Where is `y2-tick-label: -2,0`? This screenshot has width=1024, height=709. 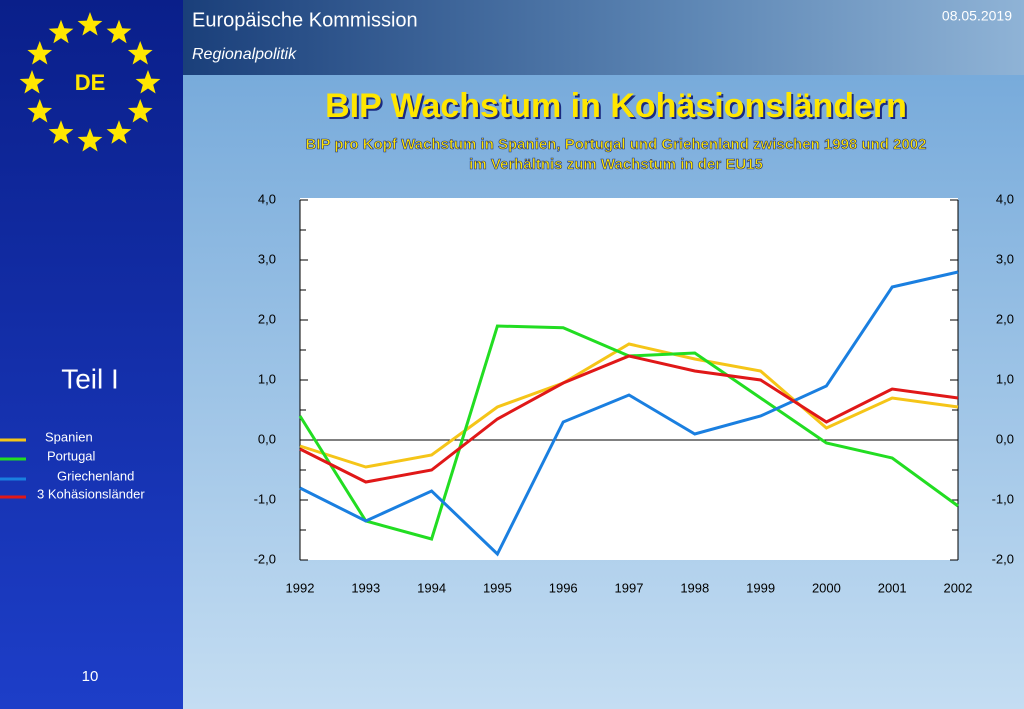 y2-tick-label: -2,0 is located at coordinates (1003, 558).